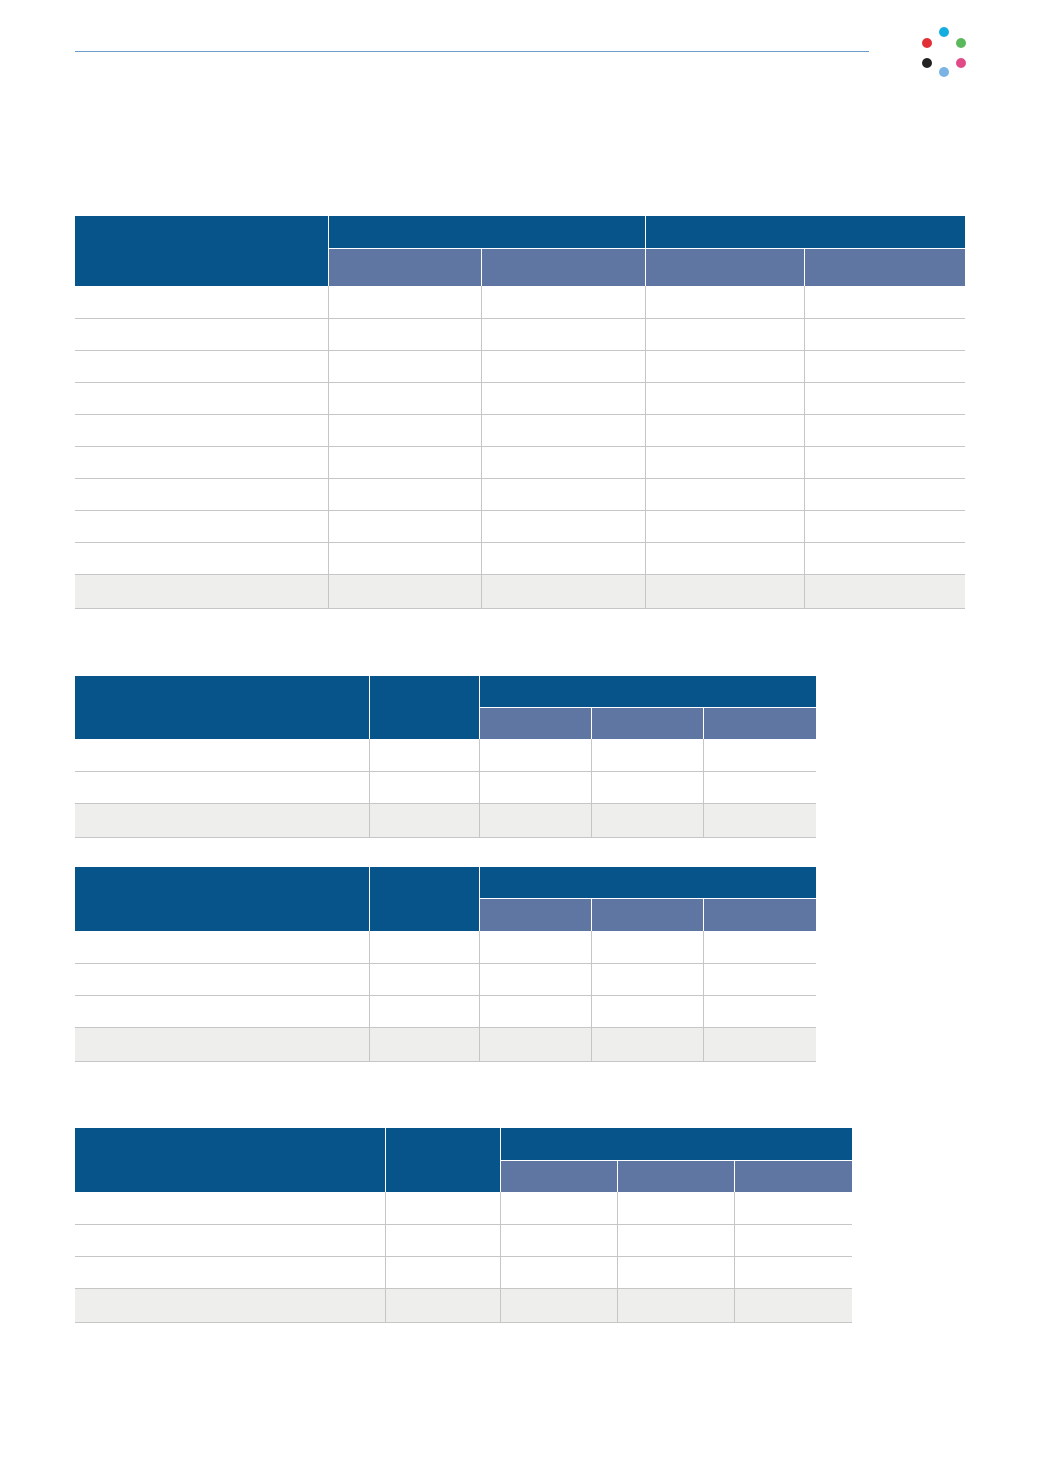 The image size is (1040, 1471). I want to click on dot-black-icon, so click(927, 63).